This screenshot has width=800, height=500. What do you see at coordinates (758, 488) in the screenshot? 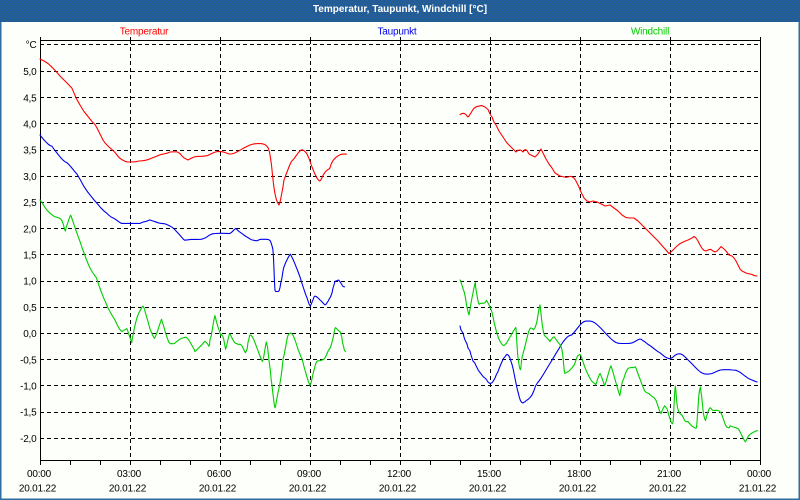
I see `svg-text: 21.01.22` at bounding box center [758, 488].